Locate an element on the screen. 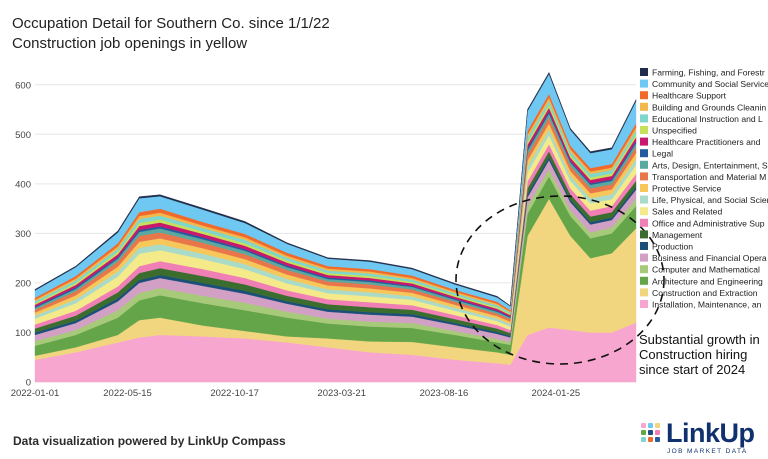 This screenshot has width=768, height=459. highlight-ellipse is located at coordinates (560, 280).